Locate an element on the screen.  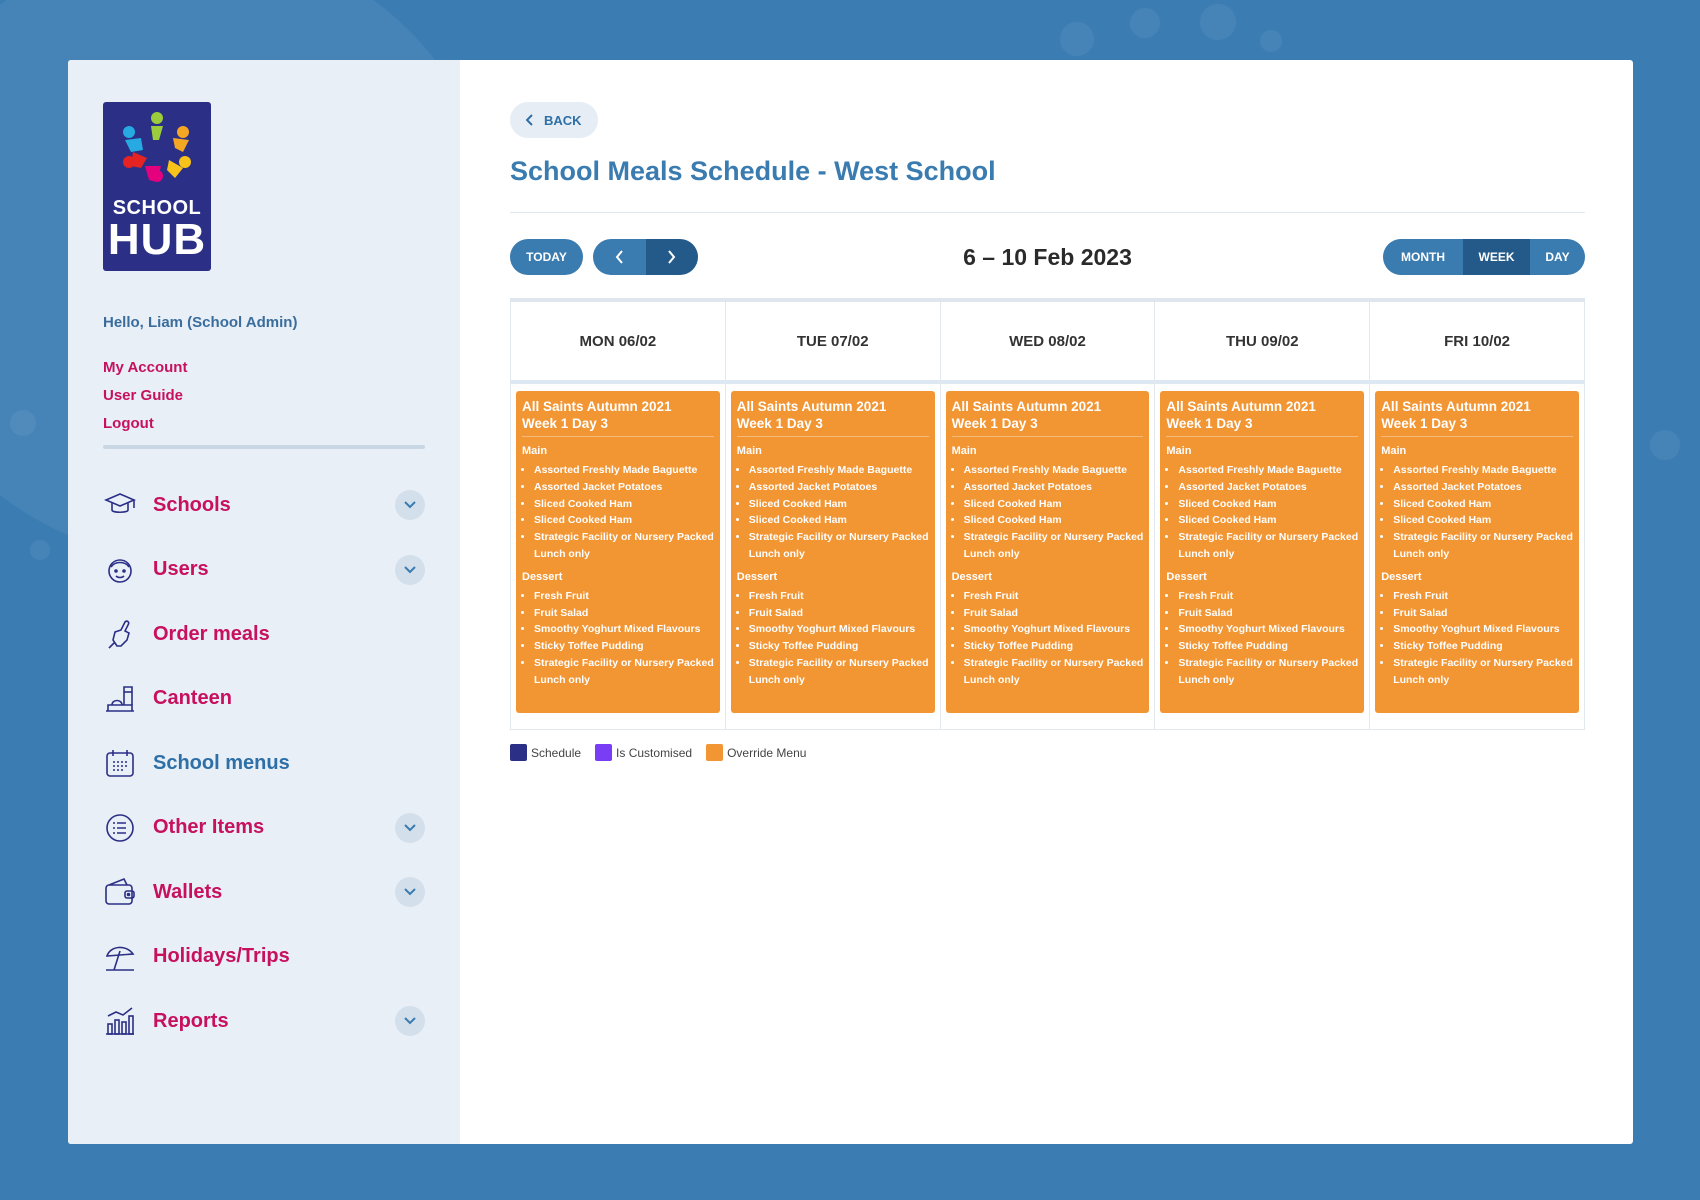
logo-text-hub: HUB is located at coordinates (157, 239).